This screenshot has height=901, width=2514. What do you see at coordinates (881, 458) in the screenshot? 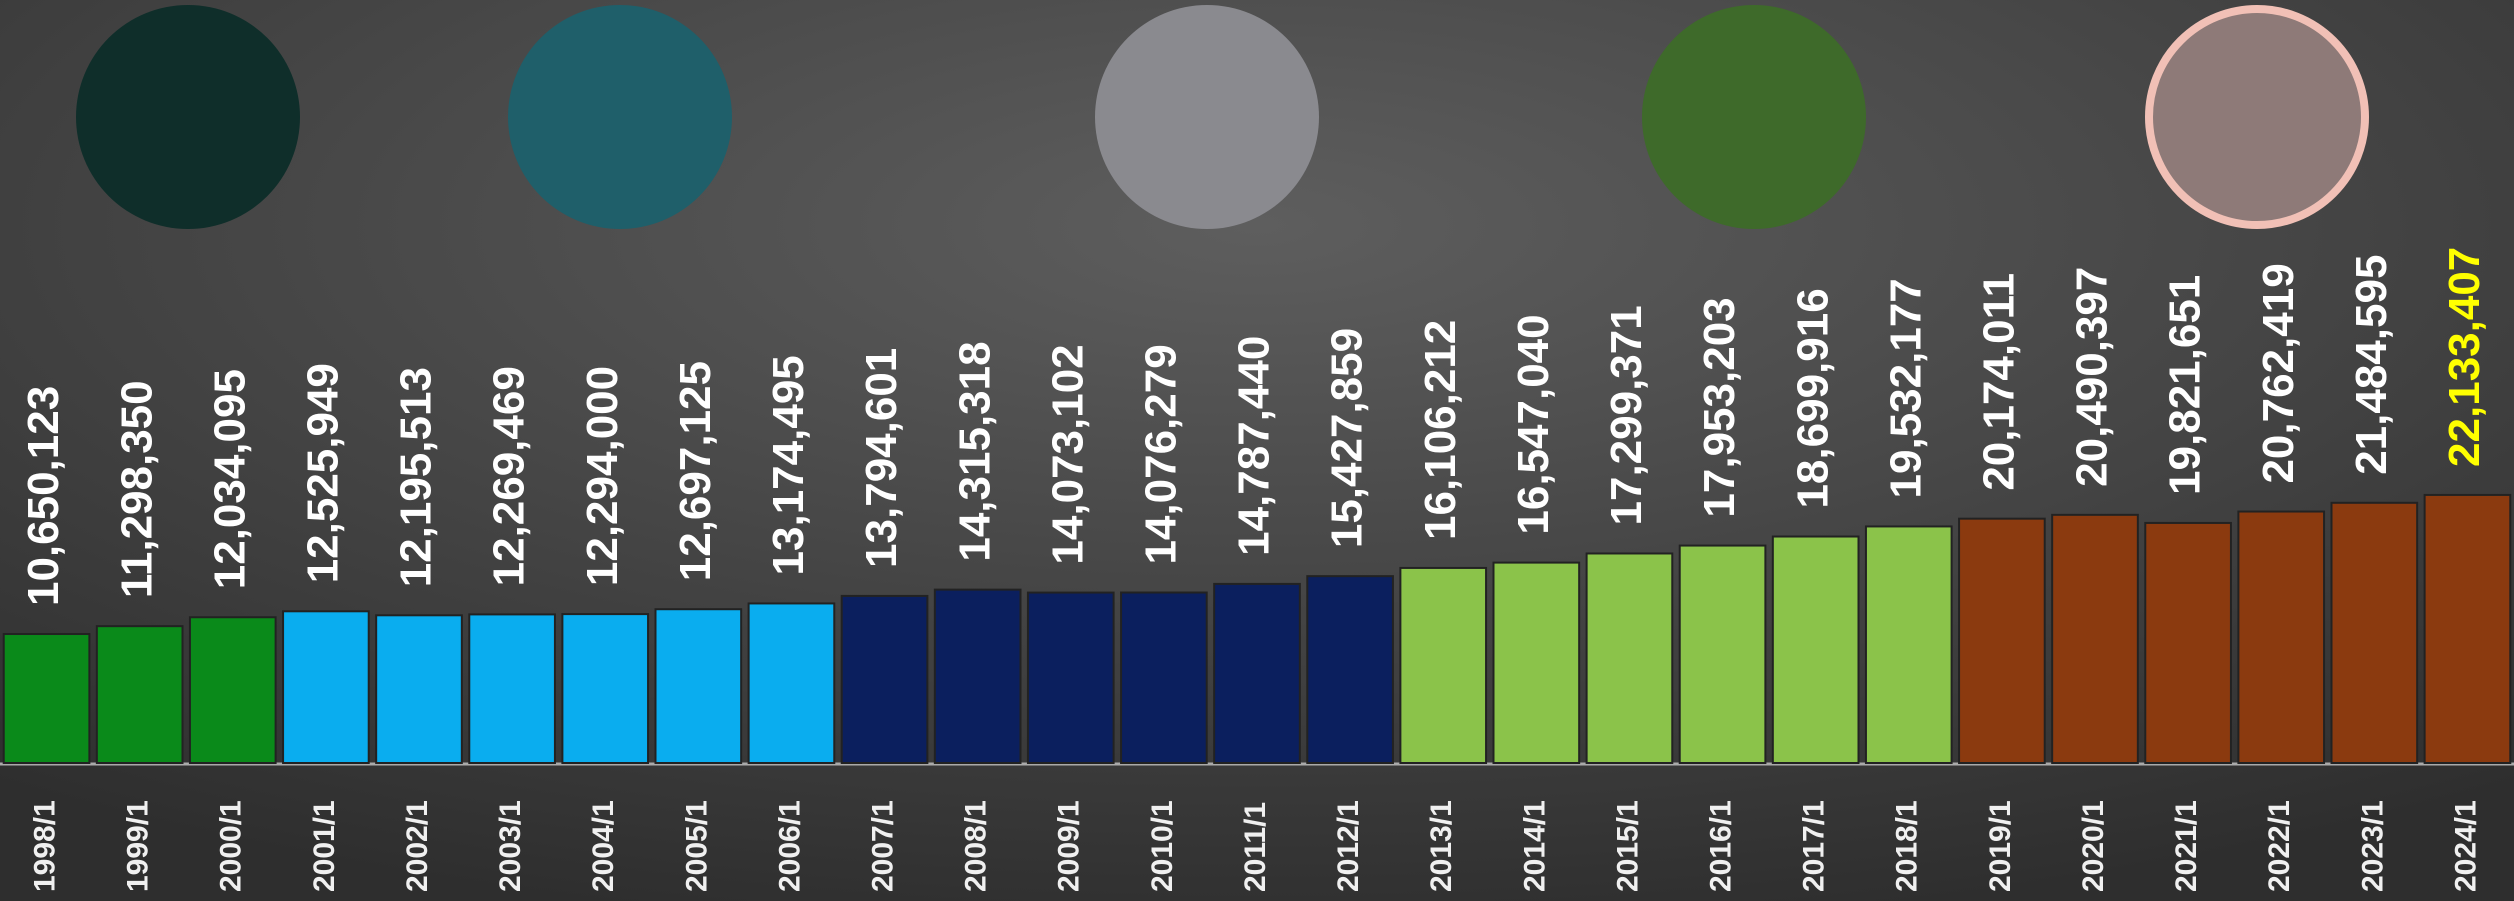
I see `value-label: 13,794,601` at bounding box center [881, 458].